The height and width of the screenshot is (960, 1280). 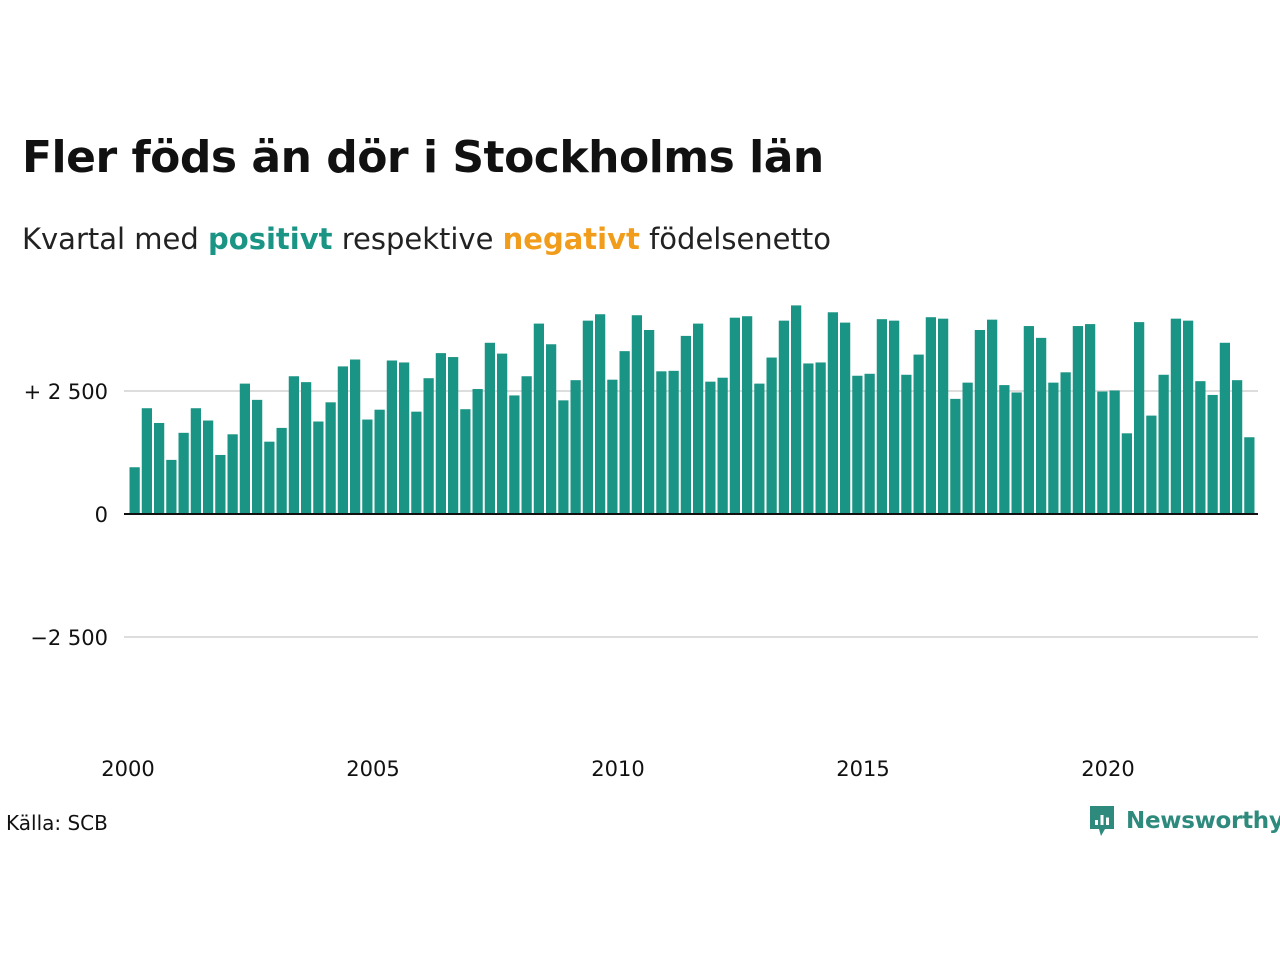 I want to click on subtitle-middle: respektive, so click(x=417, y=239).